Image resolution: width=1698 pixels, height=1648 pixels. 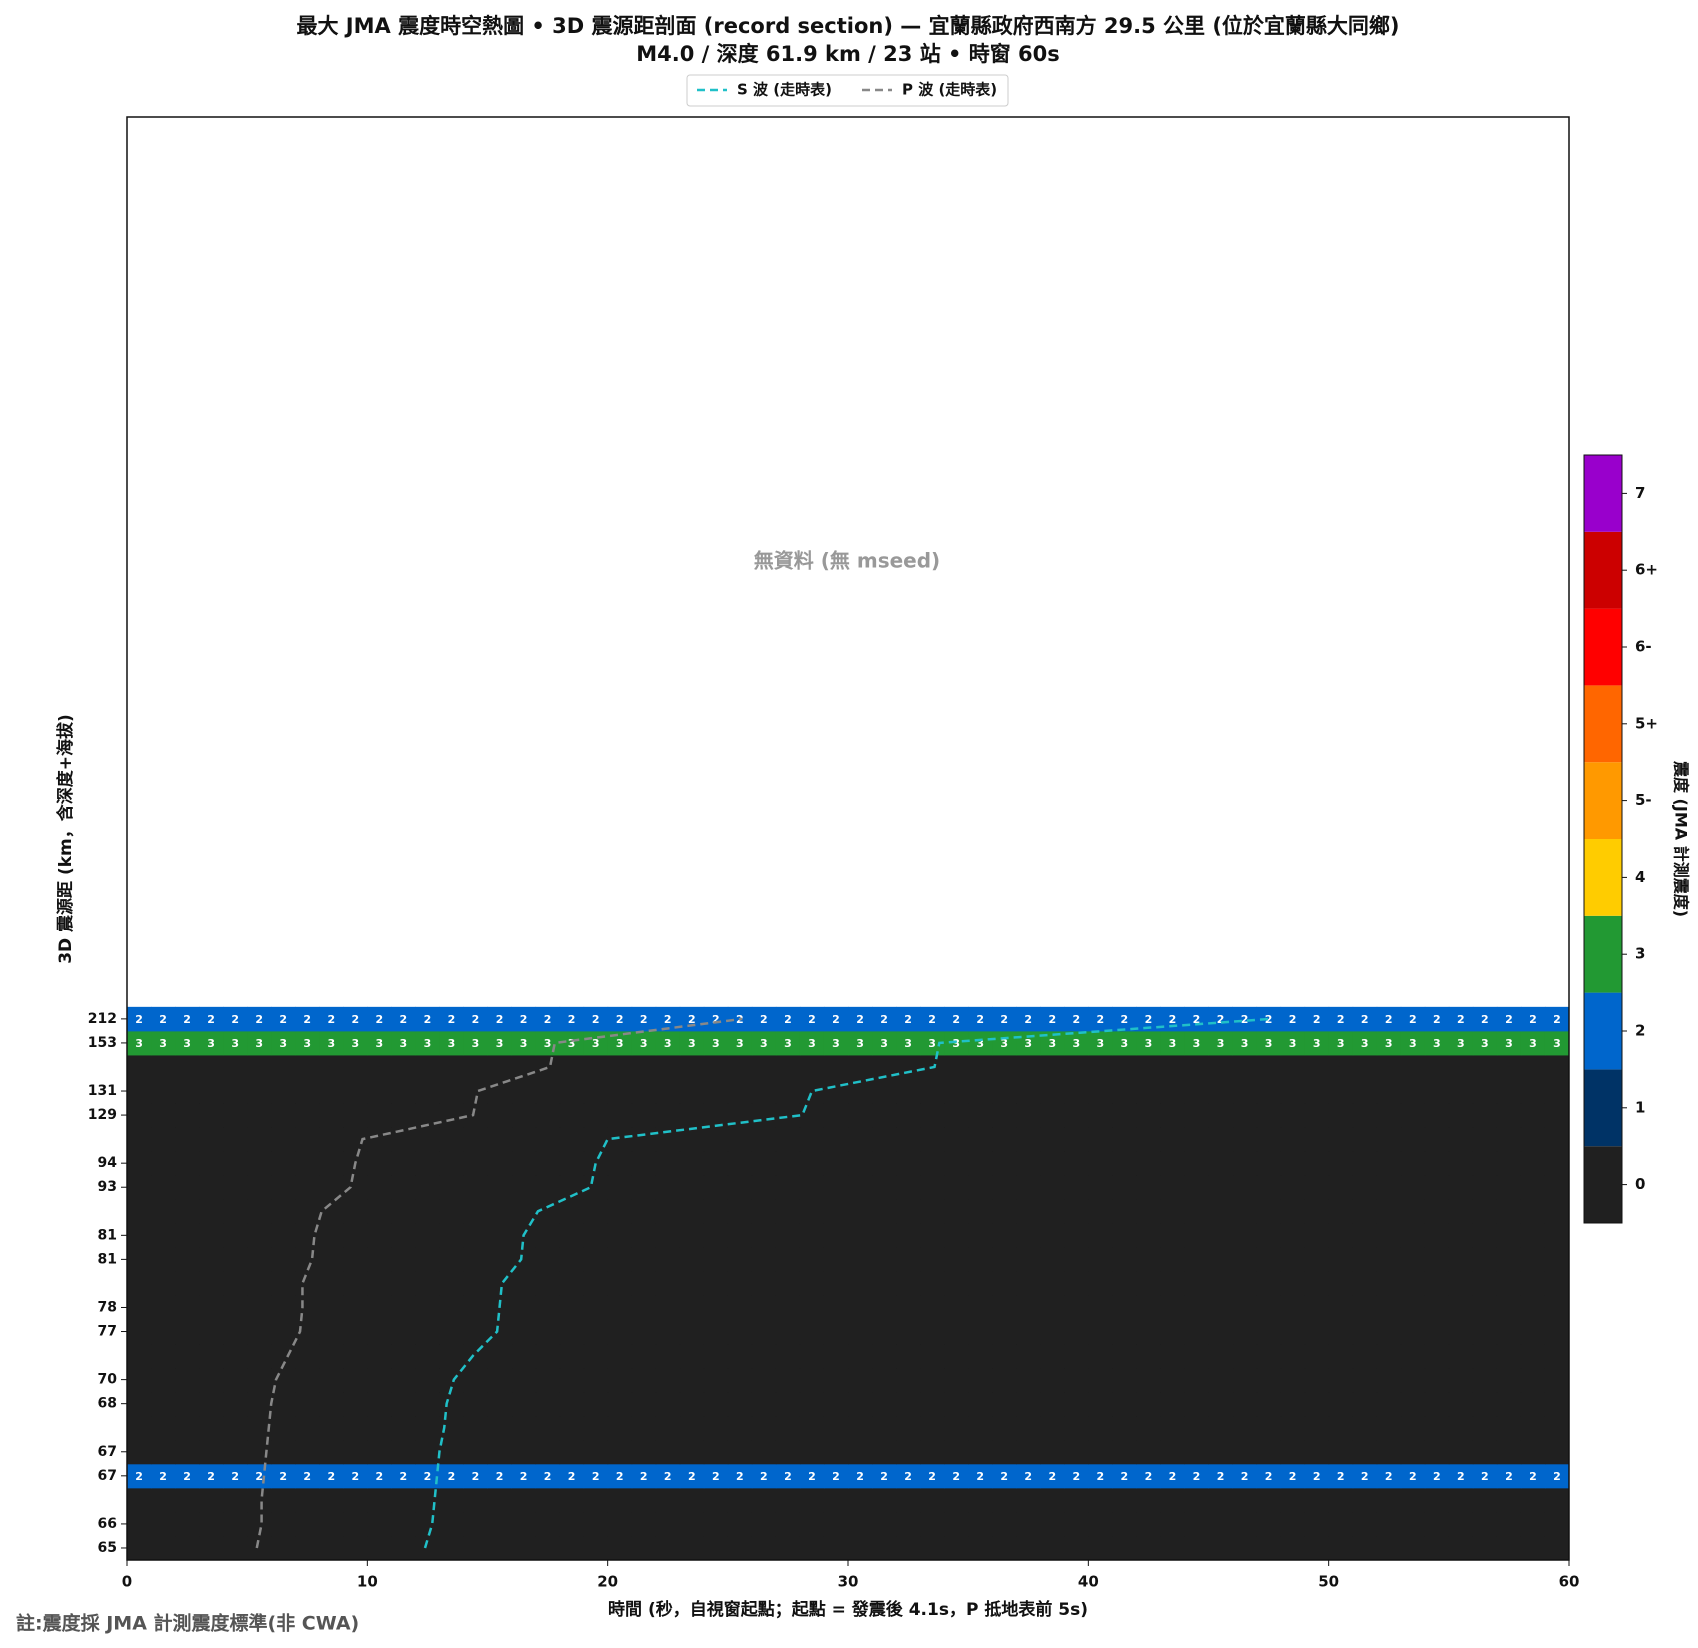 What do you see at coordinates (847, 90) in the screenshot?
I see `legend-box` at bounding box center [847, 90].